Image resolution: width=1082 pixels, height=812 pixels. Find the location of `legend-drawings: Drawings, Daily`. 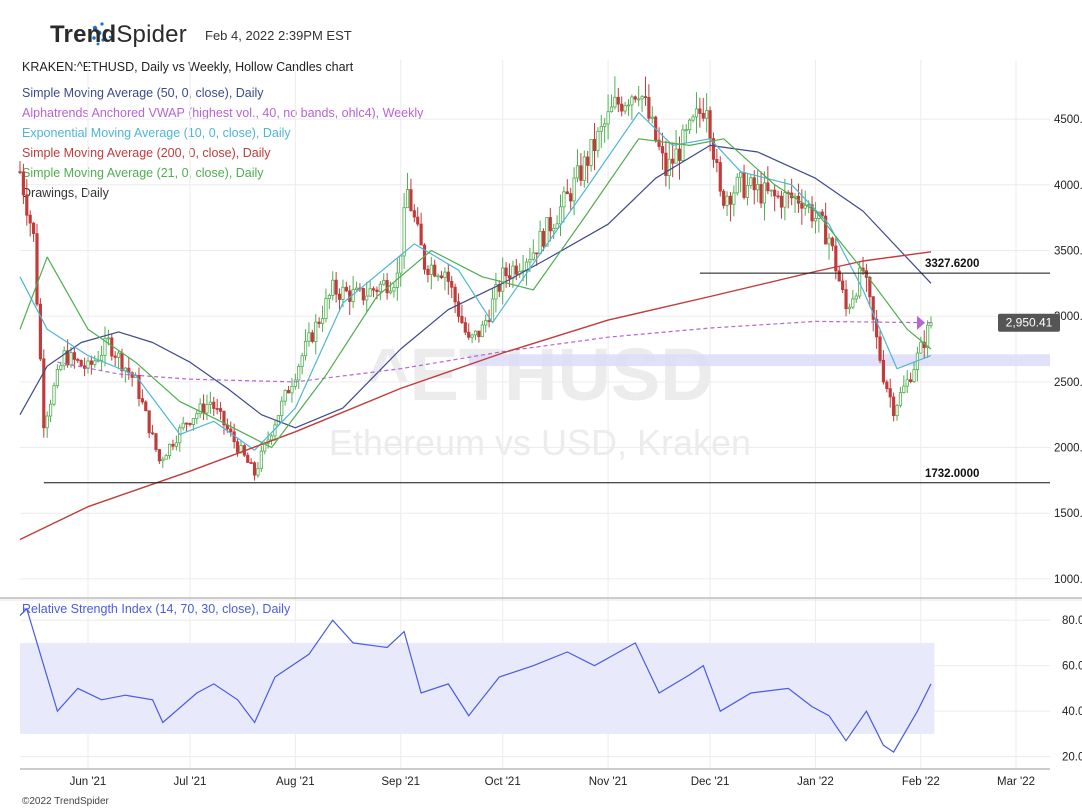

legend-drawings: Drawings, Daily is located at coordinates (65, 193).